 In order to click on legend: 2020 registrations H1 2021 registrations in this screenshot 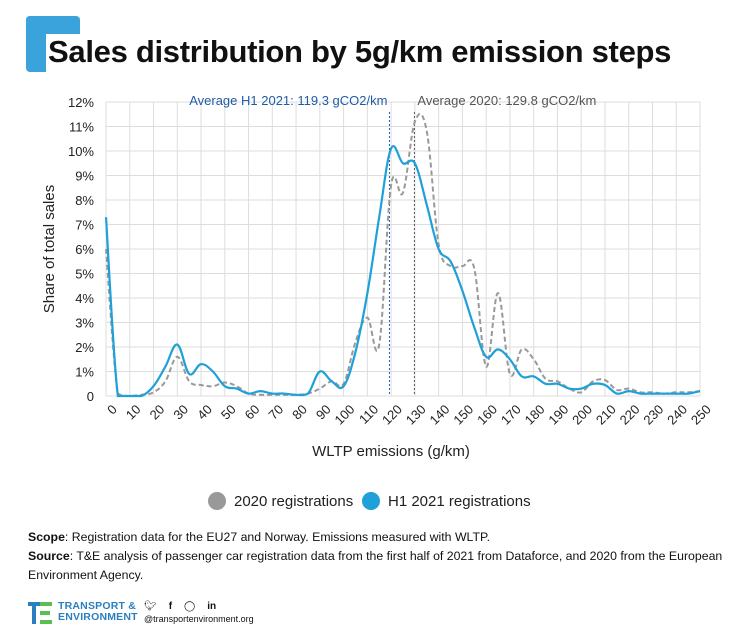, I will do `click(375, 502)`.